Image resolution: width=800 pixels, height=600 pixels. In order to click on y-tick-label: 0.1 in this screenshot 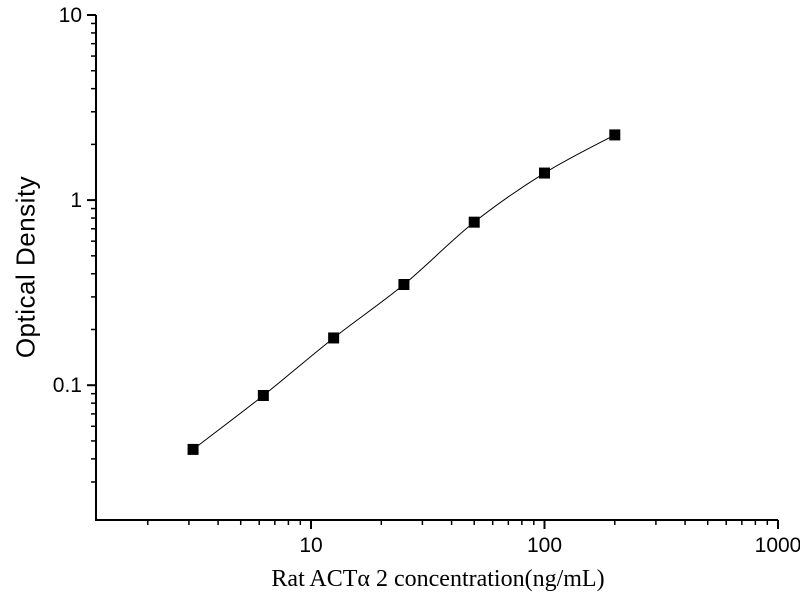, I will do `click(67, 385)`.